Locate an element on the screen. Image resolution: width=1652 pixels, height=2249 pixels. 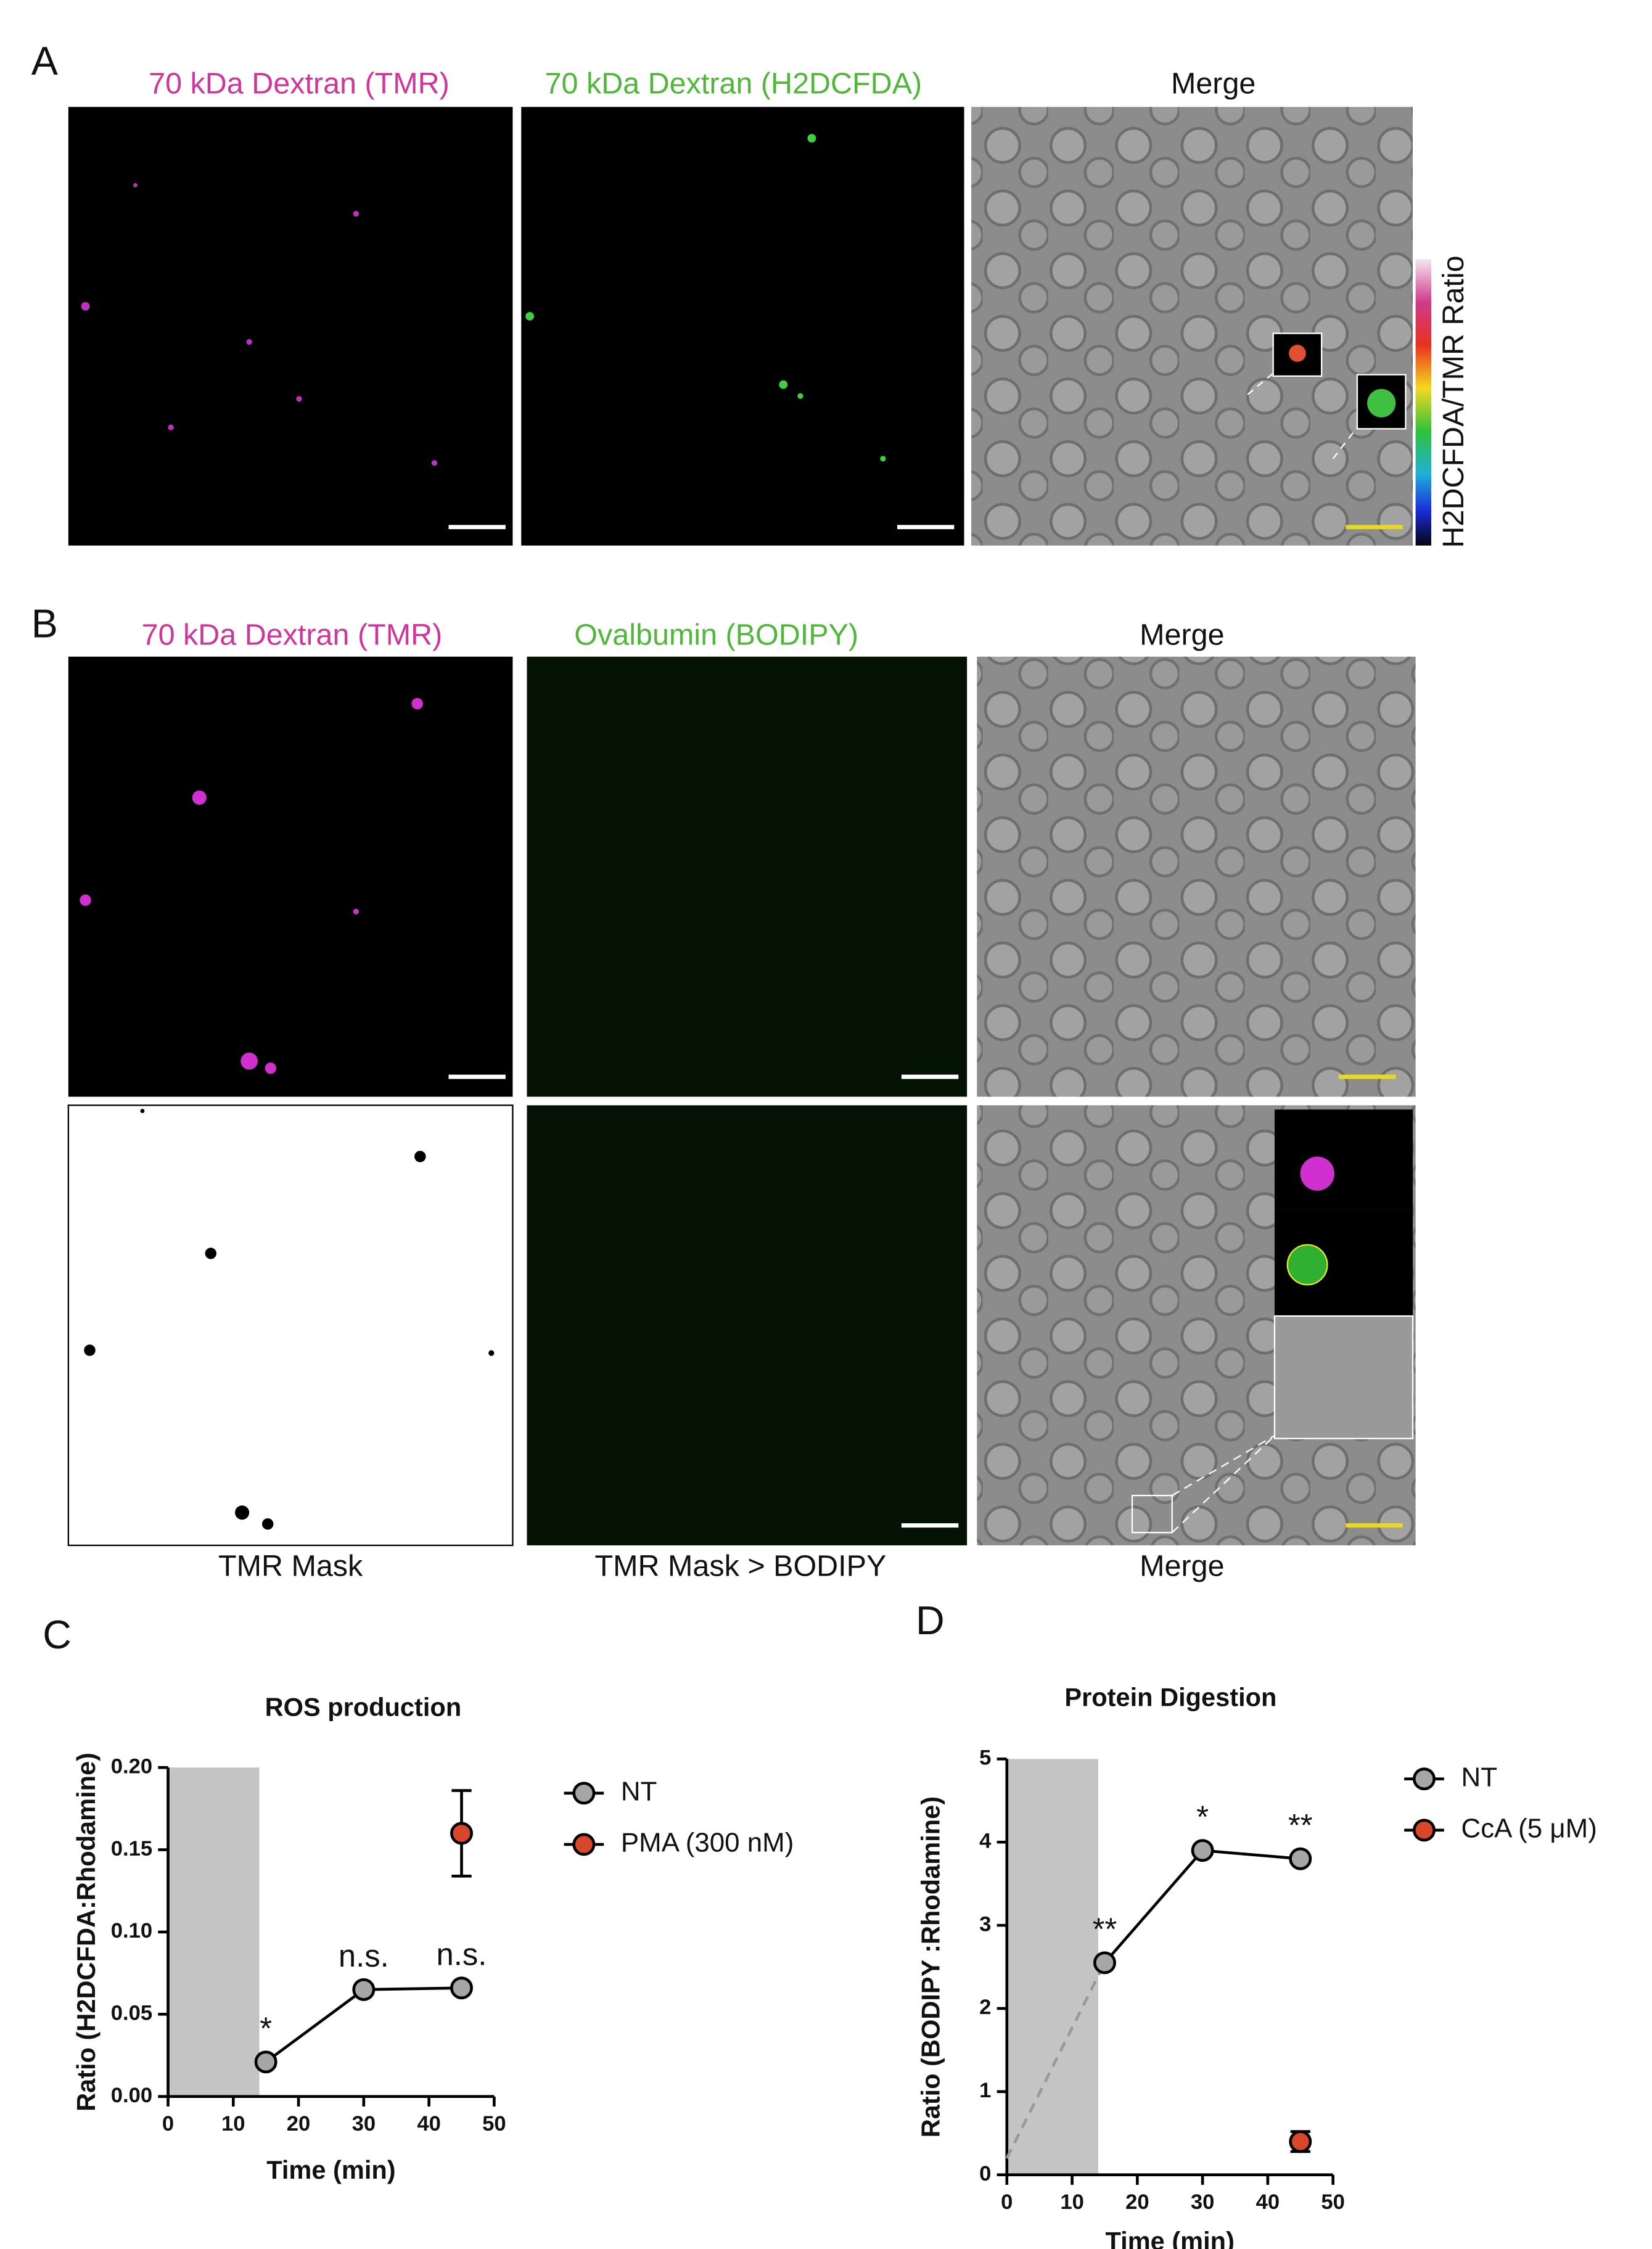
y-tick-label: 0.20 is located at coordinates (131, 1766).